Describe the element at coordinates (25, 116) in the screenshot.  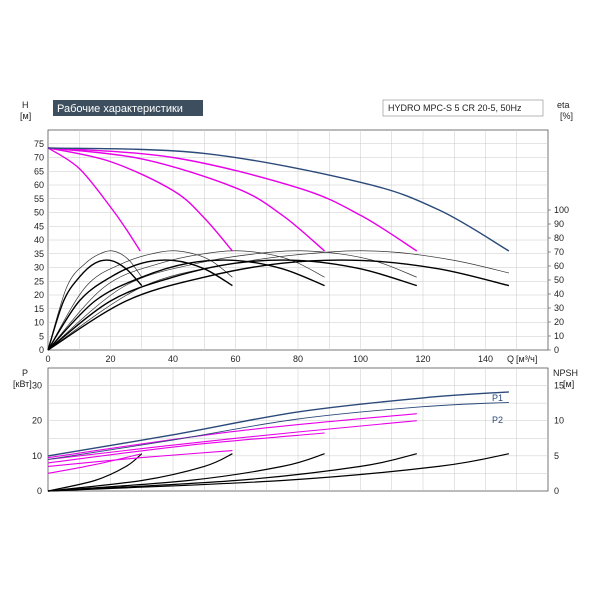
I see `yunit-left-top: [м]` at that location.